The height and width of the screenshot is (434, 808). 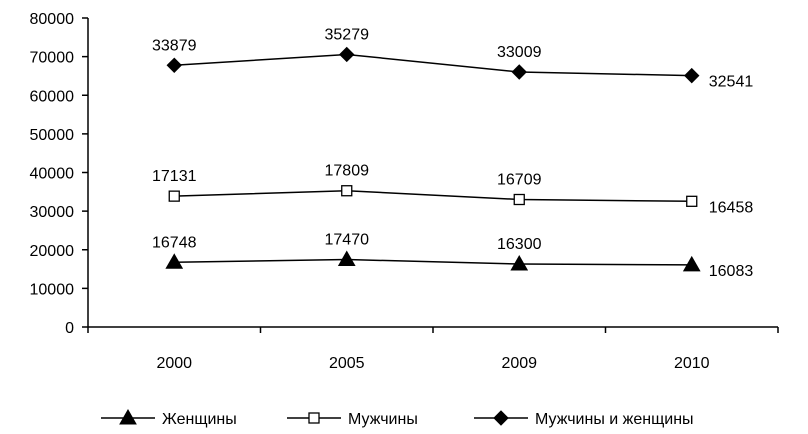 I want to click on x-axis-ticks: 2000 2005 2009 2010, so click(x=433, y=349).